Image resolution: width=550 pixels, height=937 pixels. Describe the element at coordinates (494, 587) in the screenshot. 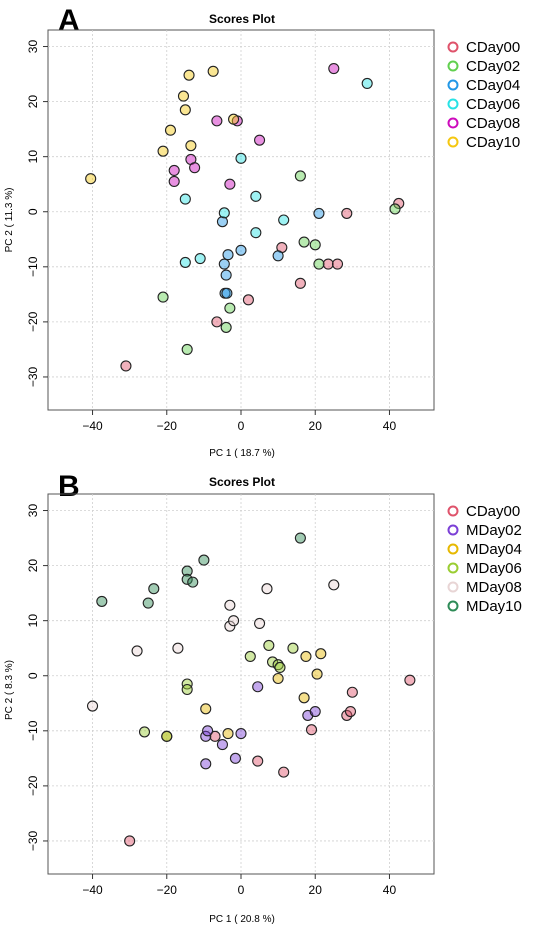

I see `legend-label-mday08: MDay08` at that location.